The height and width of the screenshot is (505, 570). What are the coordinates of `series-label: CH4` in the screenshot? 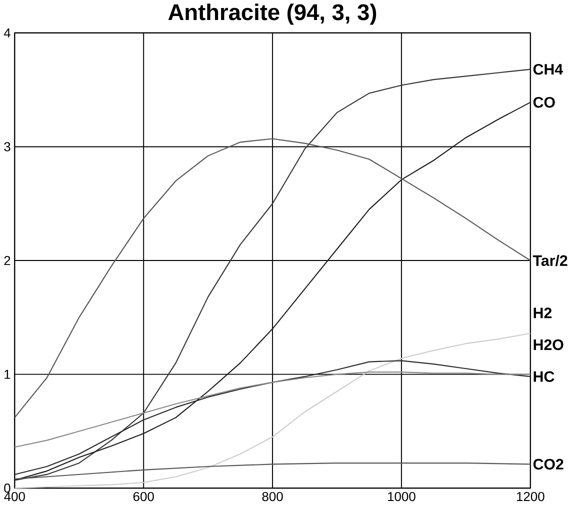 It's located at (548, 69).